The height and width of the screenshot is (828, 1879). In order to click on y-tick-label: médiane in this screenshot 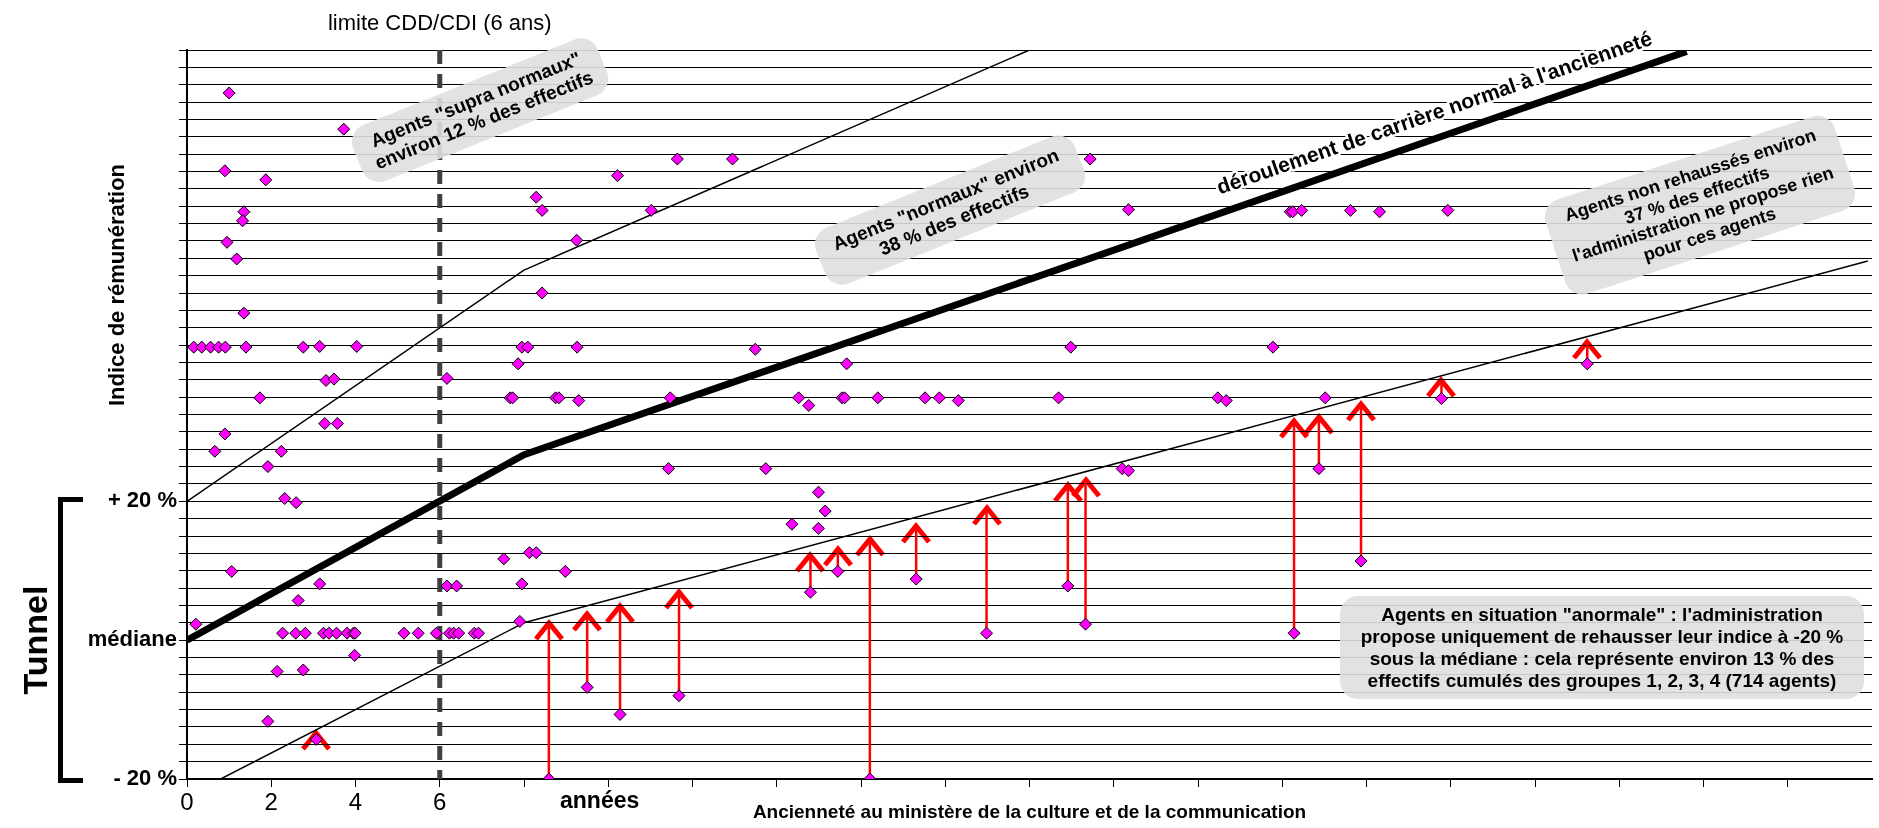, I will do `click(132, 639)`.